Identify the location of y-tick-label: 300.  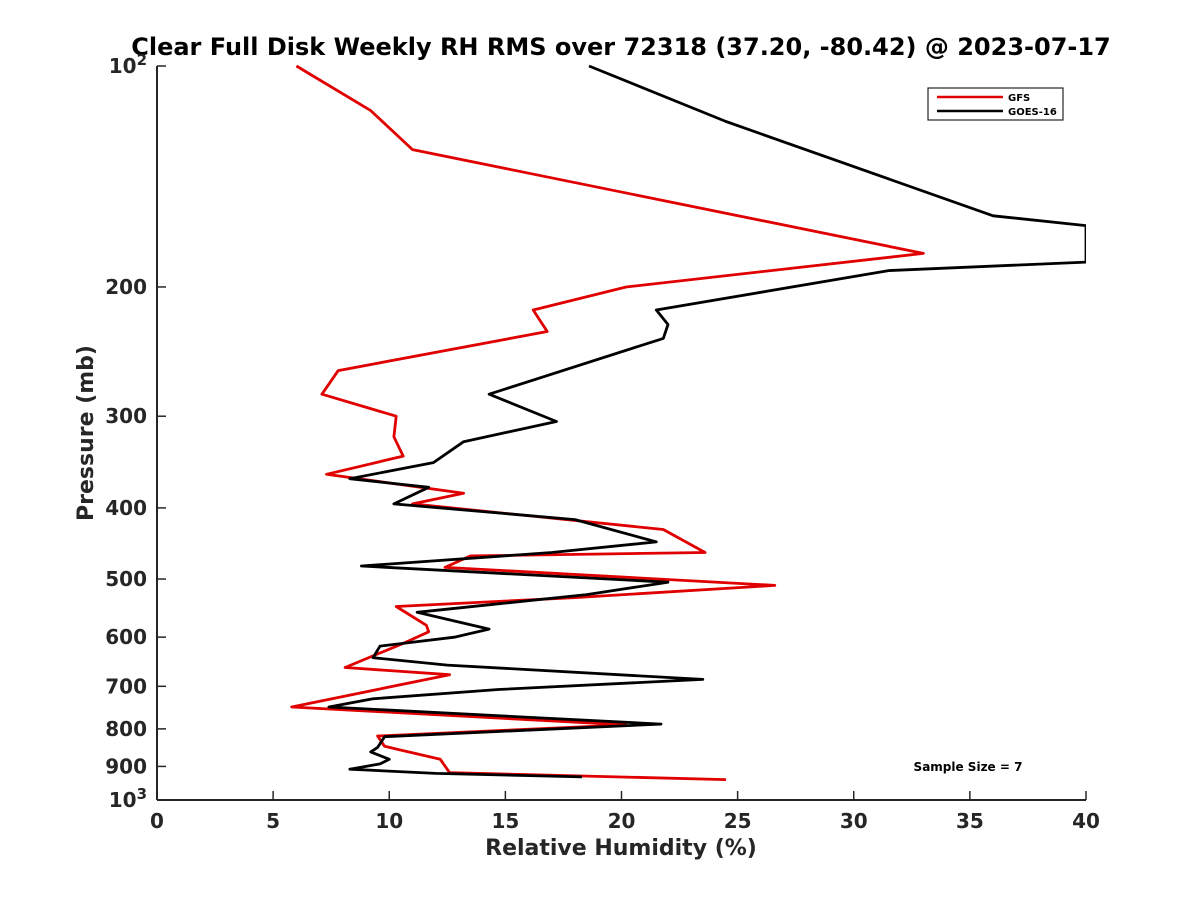
(126, 416).